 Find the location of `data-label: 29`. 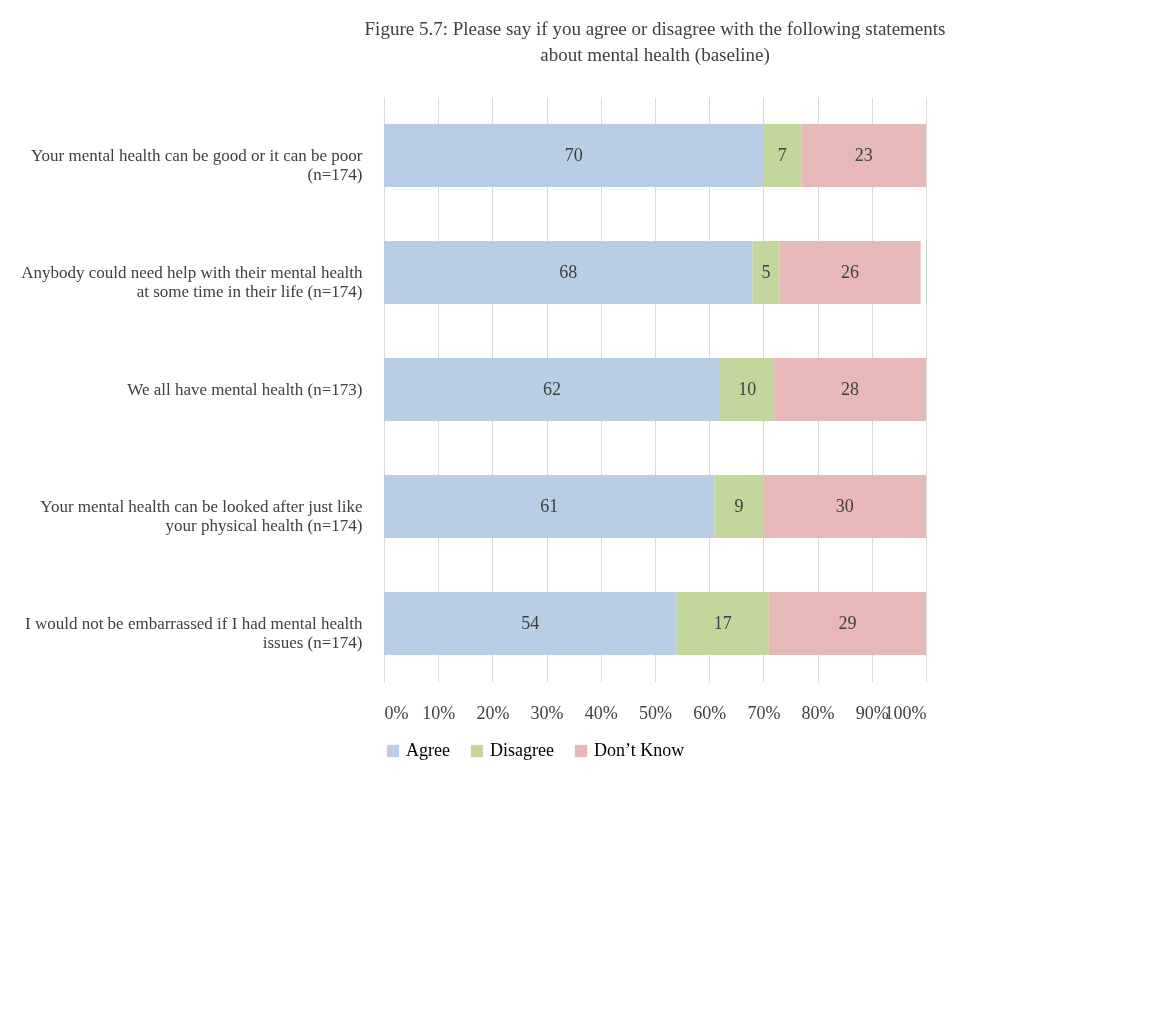

data-label: 29 is located at coordinates (847, 622).